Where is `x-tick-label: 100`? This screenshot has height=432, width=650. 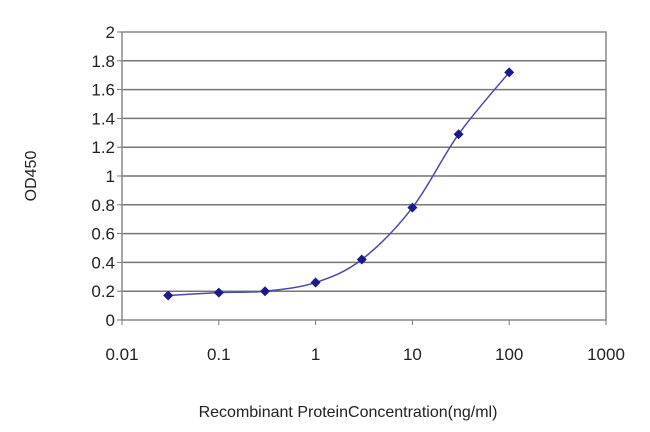
x-tick-label: 100 is located at coordinates (509, 354).